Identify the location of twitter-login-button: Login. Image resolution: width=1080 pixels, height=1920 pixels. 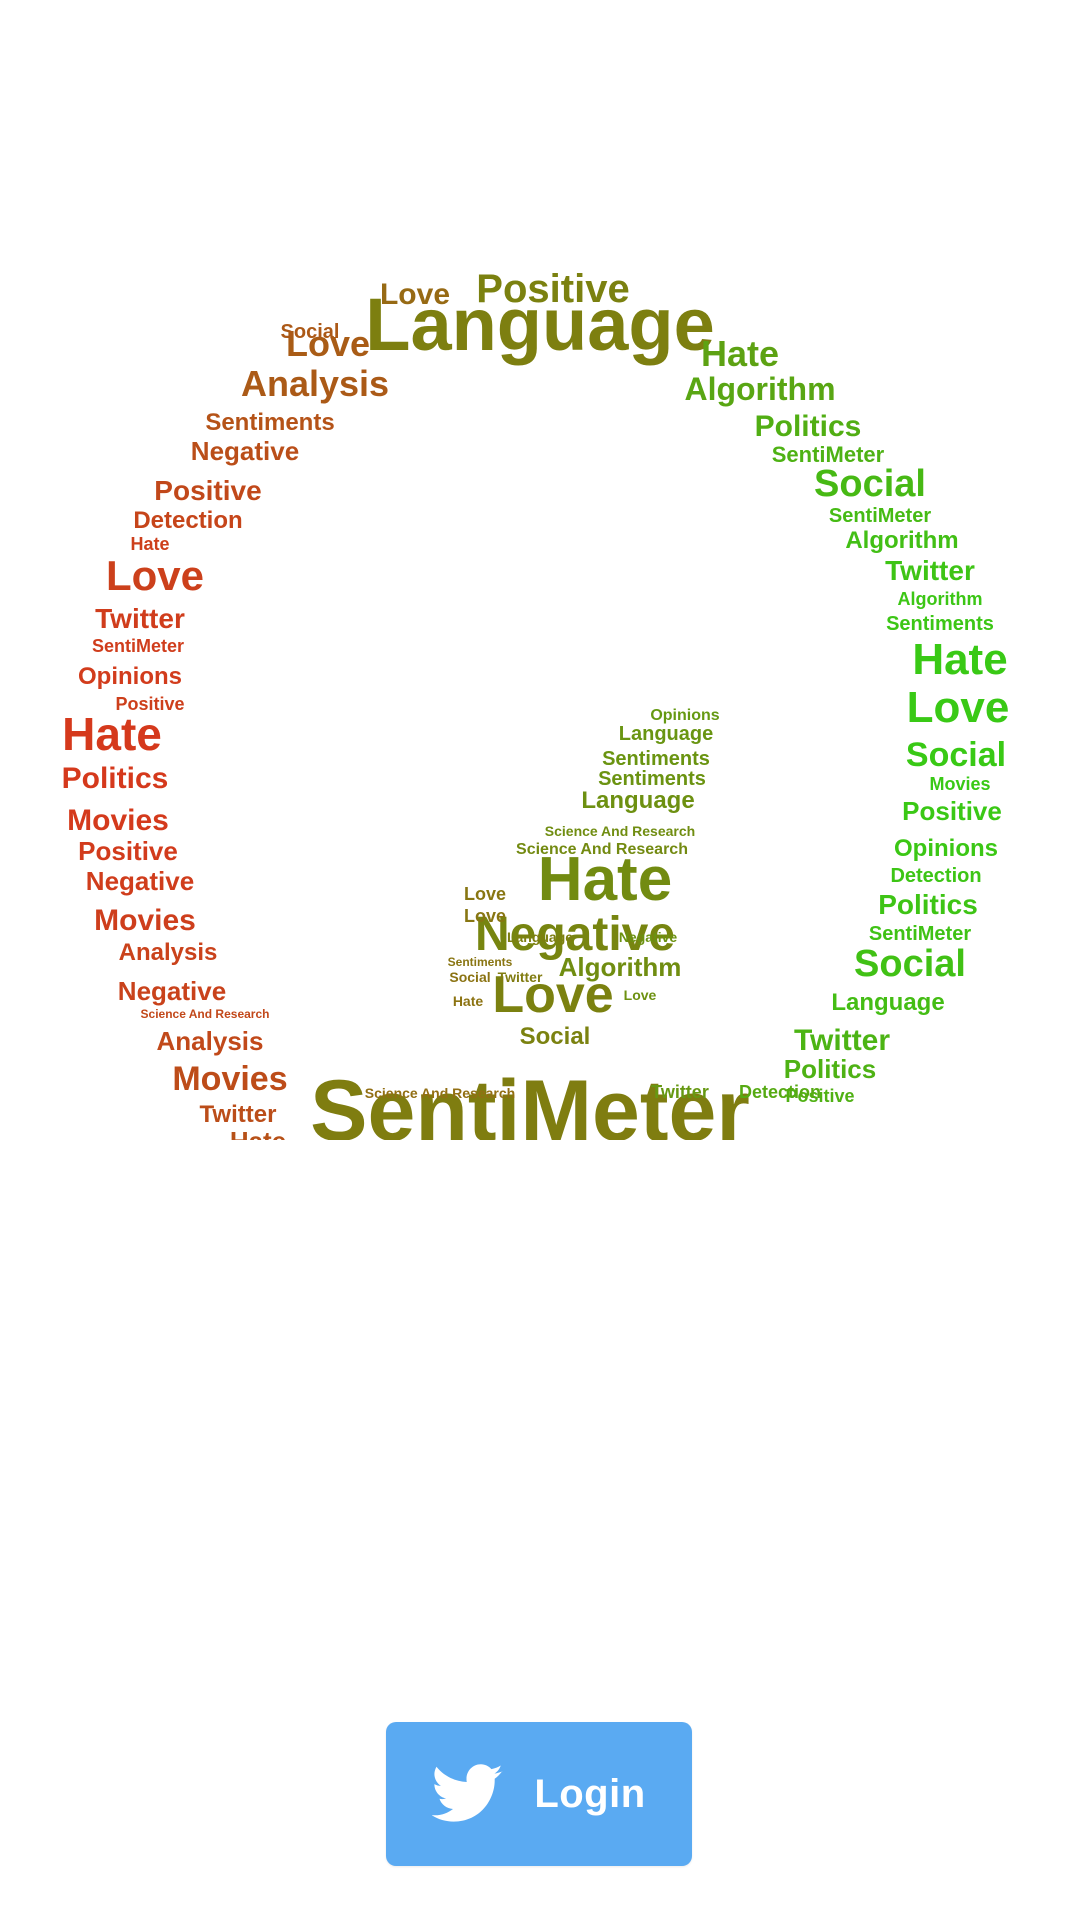
(539, 1794).